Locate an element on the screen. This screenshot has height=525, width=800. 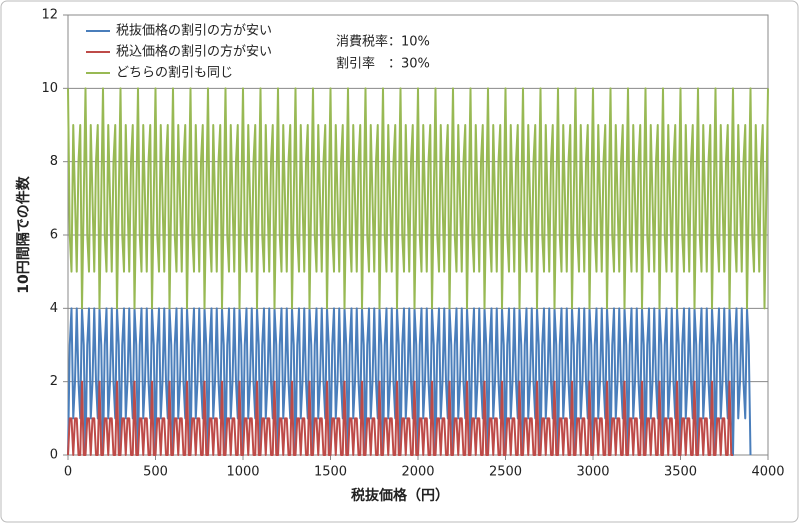
x-tick-label: 3000 is located at coordinates (592, 472).